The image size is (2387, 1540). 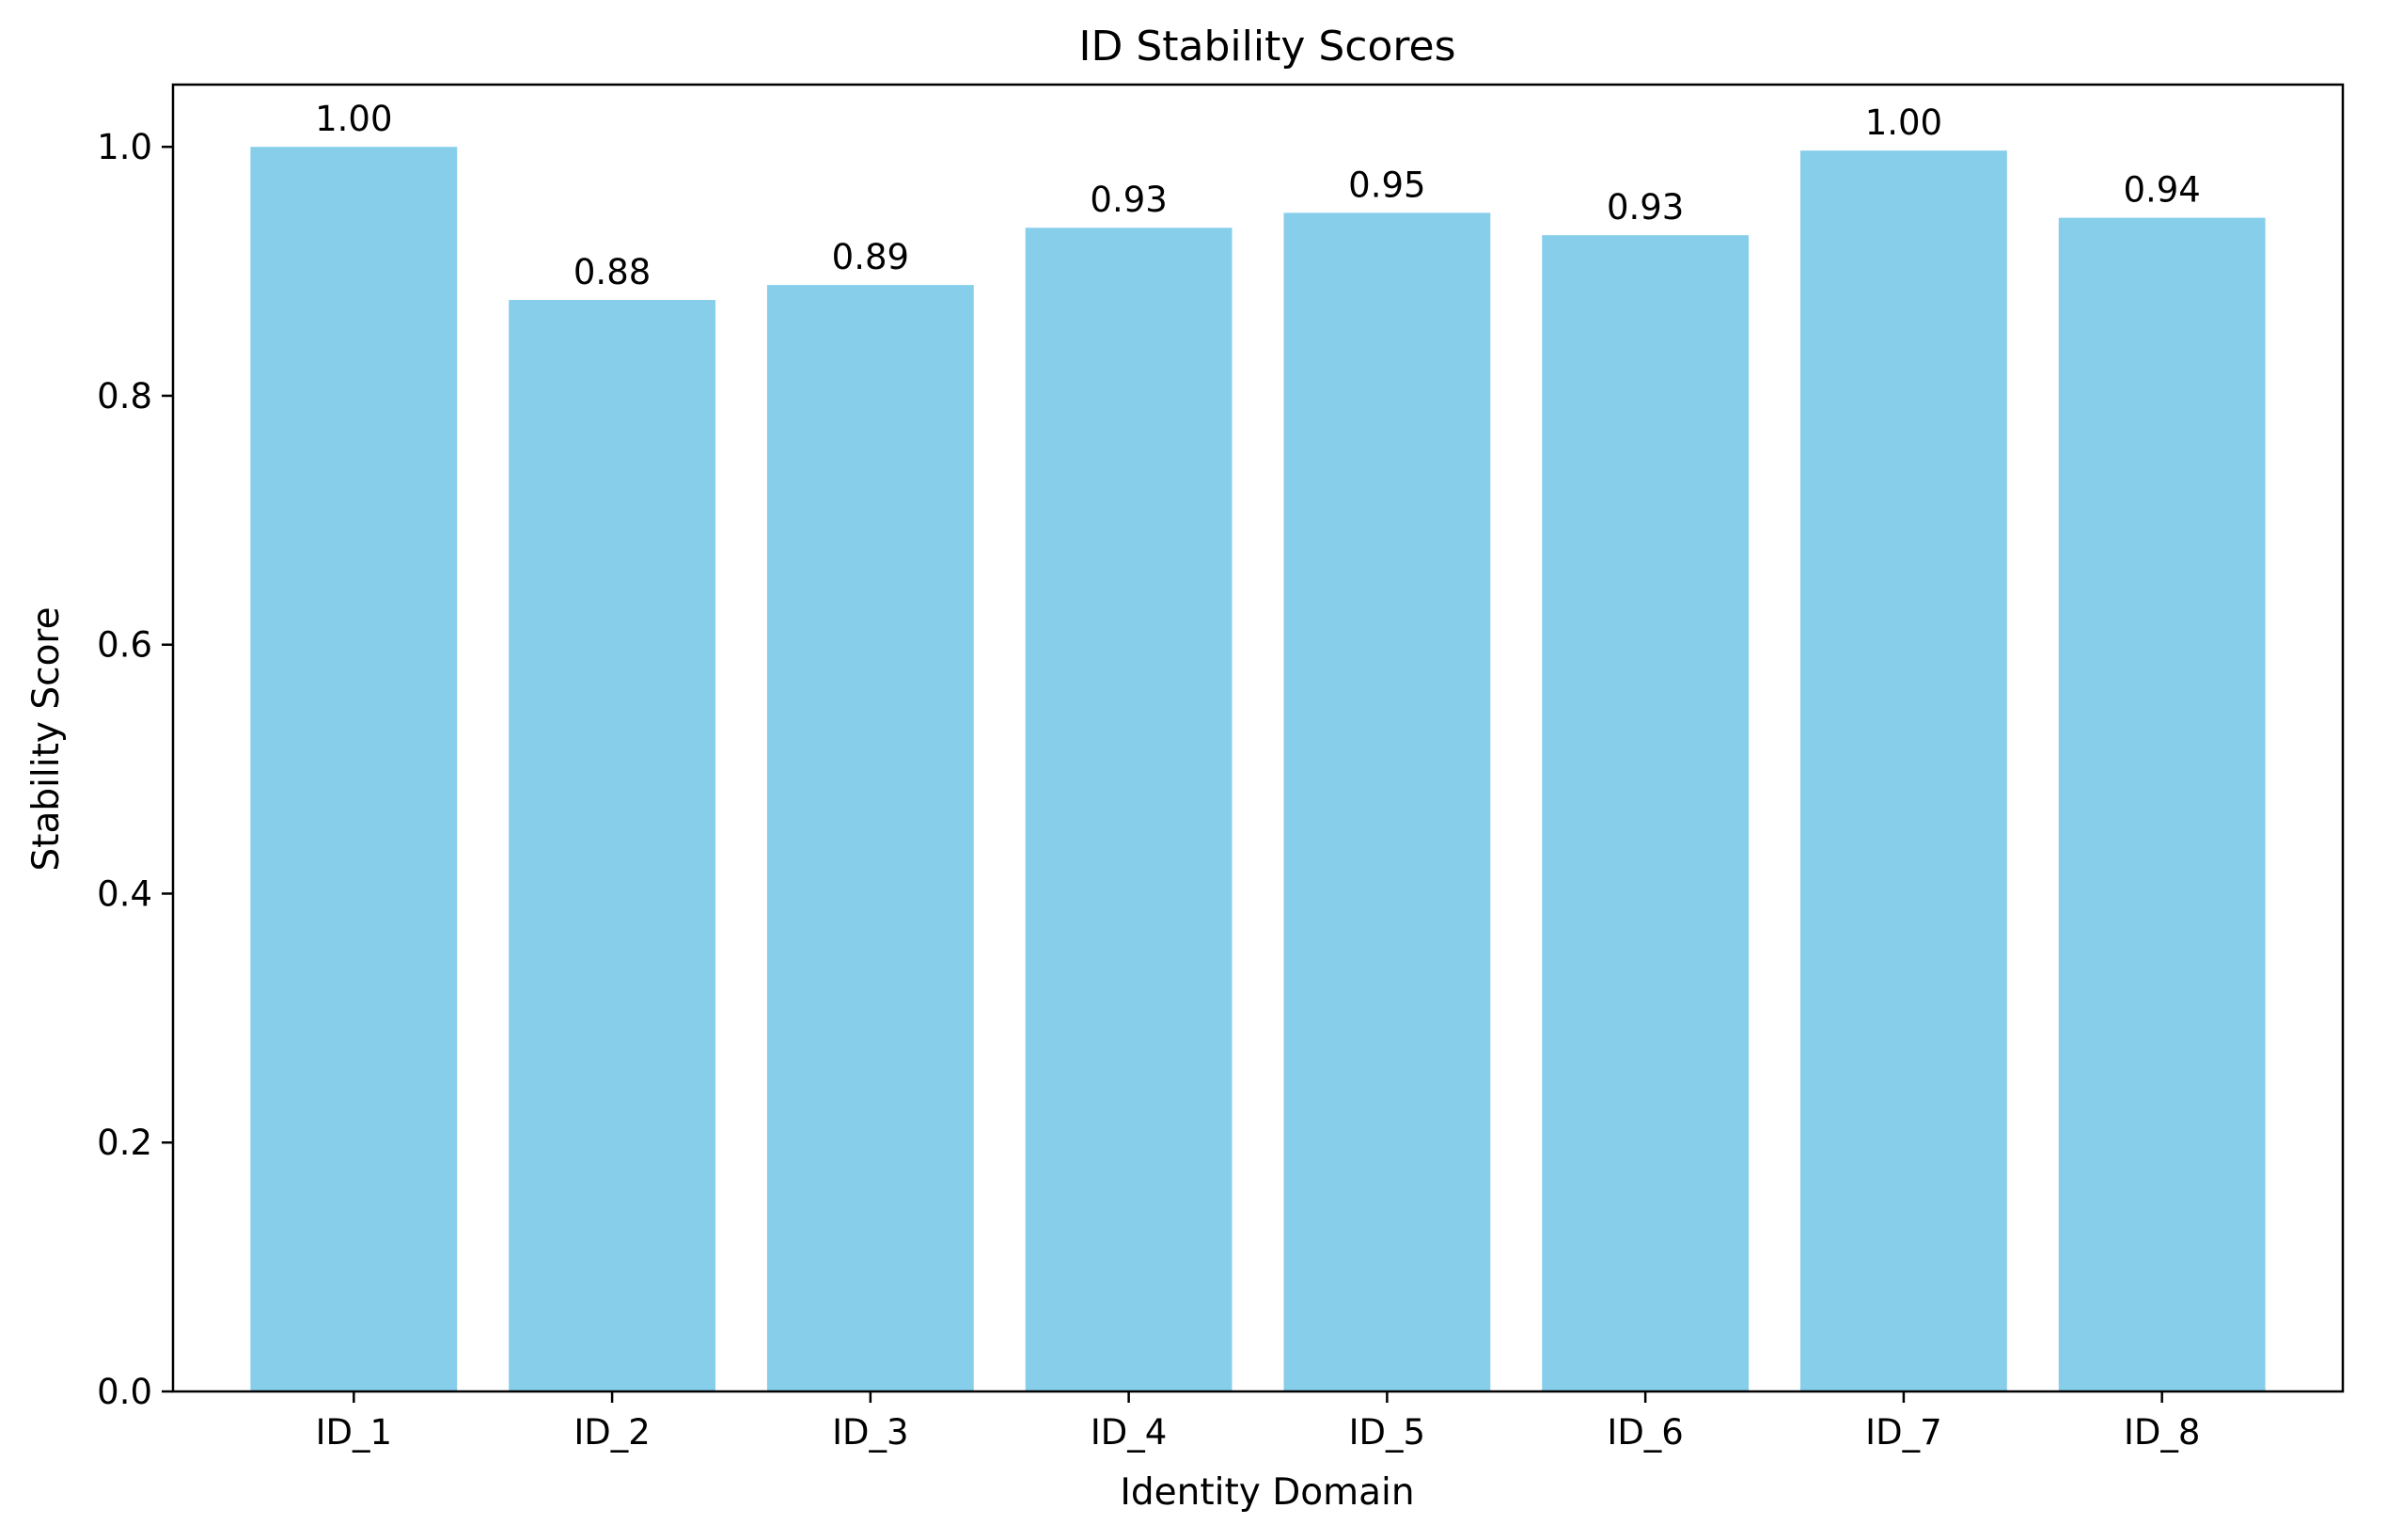 I want to click on y-tick-label: 0.0, so click(x=124, y=1392).